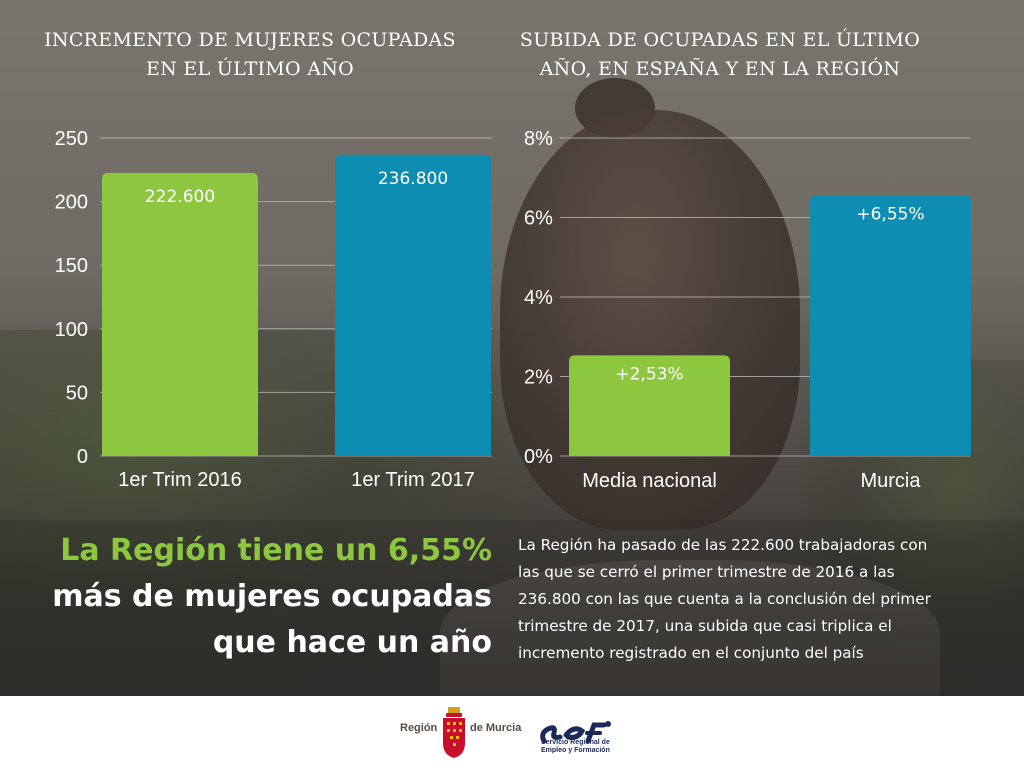 The width and height of the screenshot is (1024, 768). What do you see at coordinates (890, 215) in the screenshot?
I see `data-label: +6,55%` at bounding box center [890, 215].